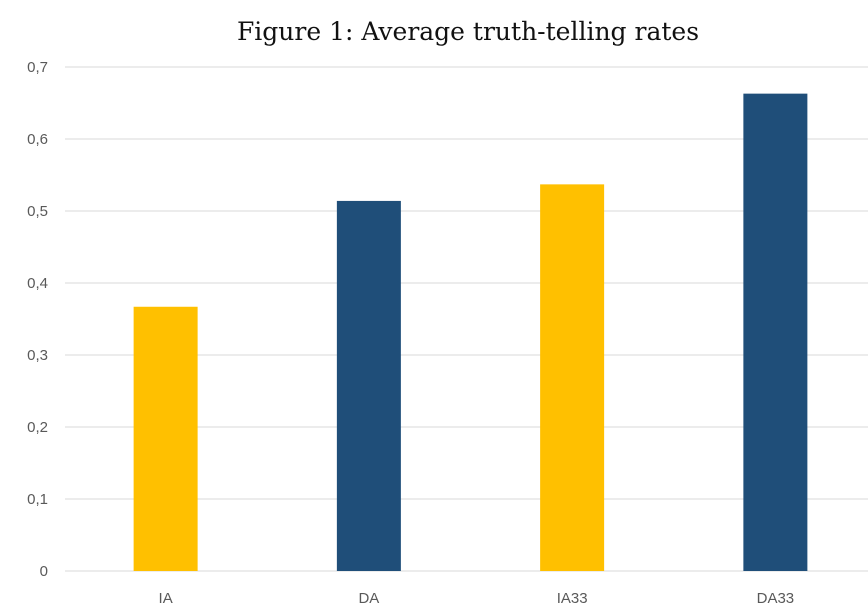  Describe the element at coordinates (368, 386) in the screenshot. I see `bar-da` at that location.